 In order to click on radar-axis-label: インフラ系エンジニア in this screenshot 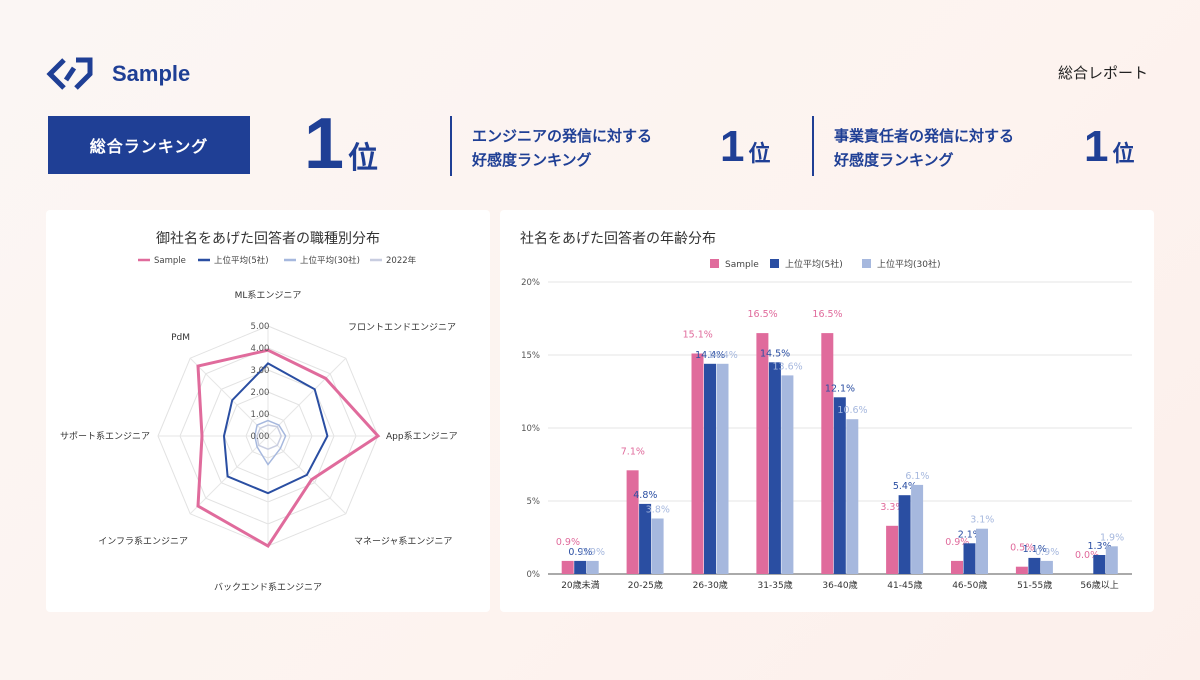, I will do `click(143, 541)`.